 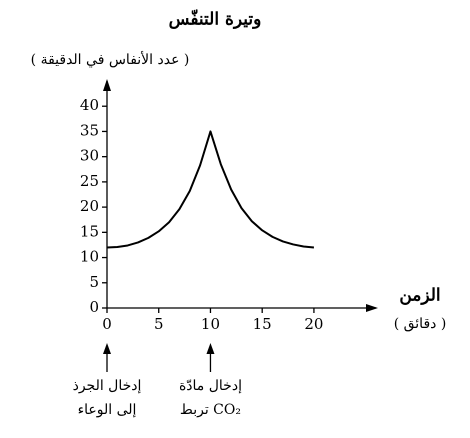 I want to click on y-axis-arrow, so click(x=107, y=85).